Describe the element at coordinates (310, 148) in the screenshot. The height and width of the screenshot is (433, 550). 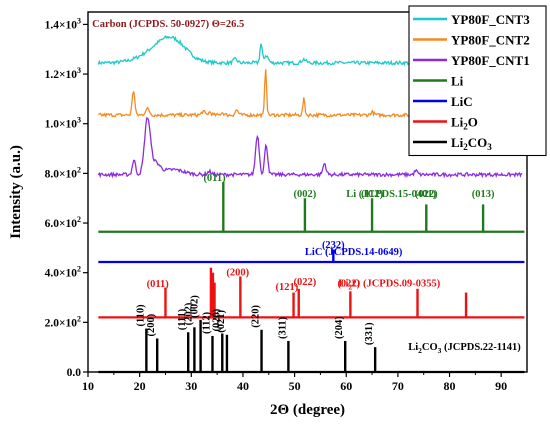
I see `series-line-yp80f_cnt1` at that location.